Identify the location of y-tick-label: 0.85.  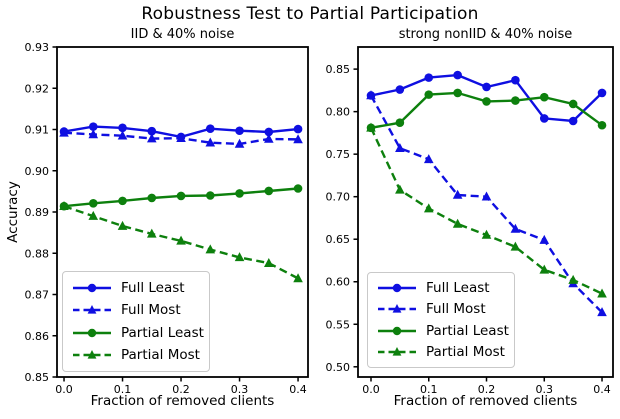
(37, 377).